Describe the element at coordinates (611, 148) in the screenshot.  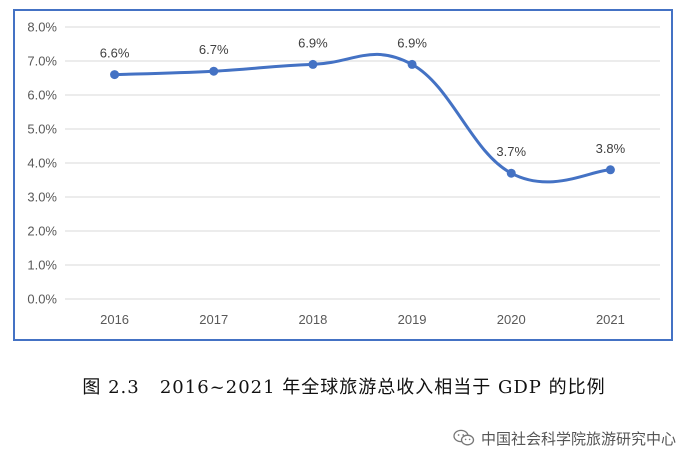
I see `data-label: 3.8%` at that location.